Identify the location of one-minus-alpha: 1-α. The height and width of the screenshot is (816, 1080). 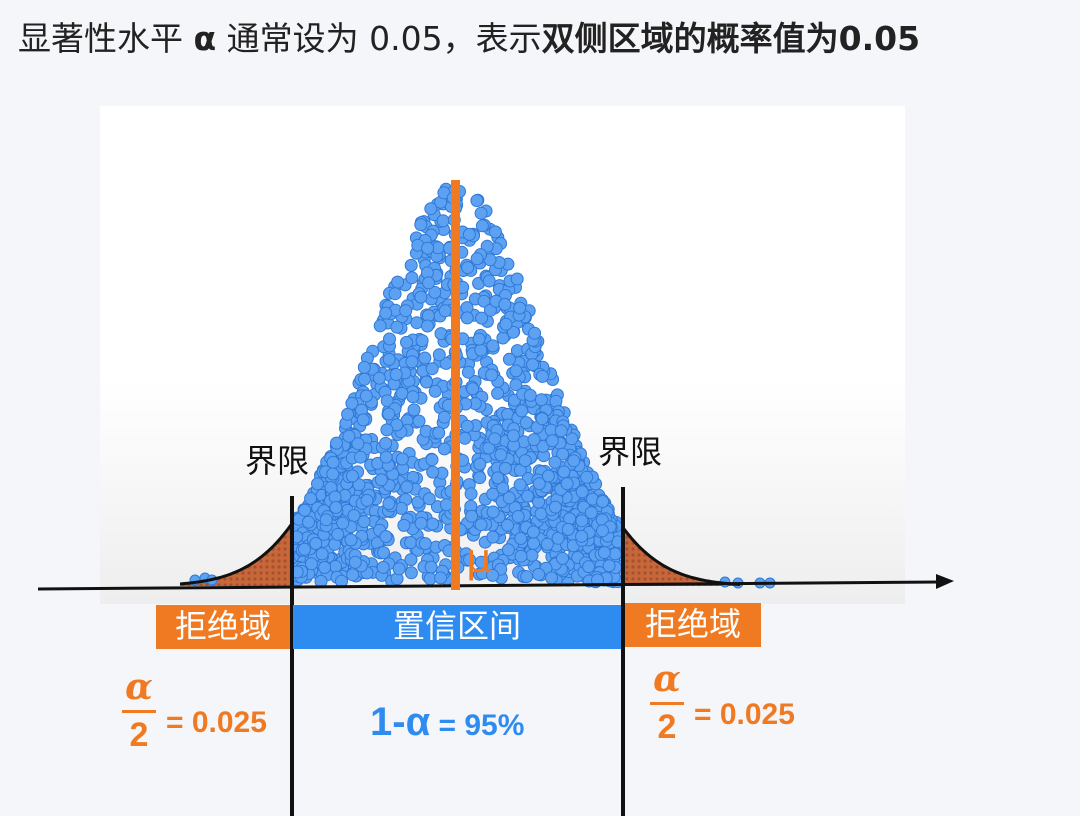
(400, 722).